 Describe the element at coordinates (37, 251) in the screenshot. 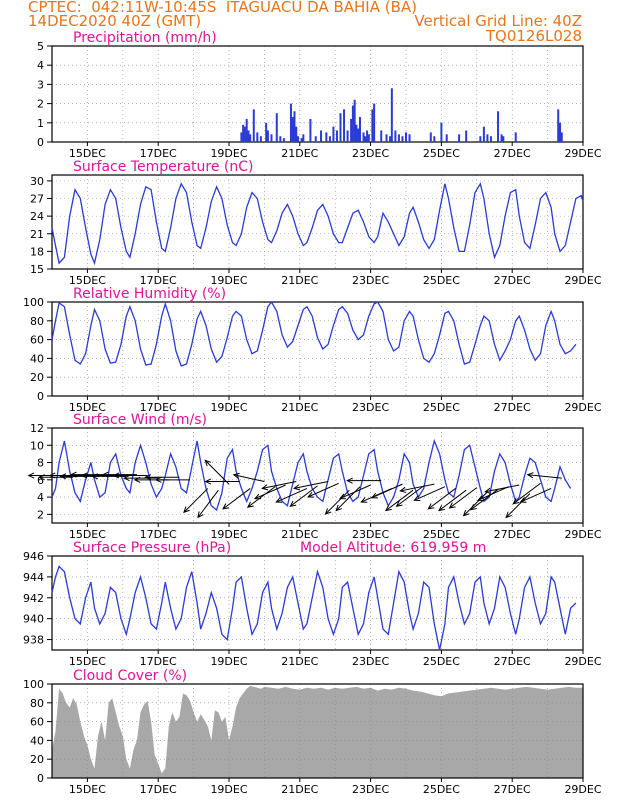

I see `y-tick-label: 18` at that location.